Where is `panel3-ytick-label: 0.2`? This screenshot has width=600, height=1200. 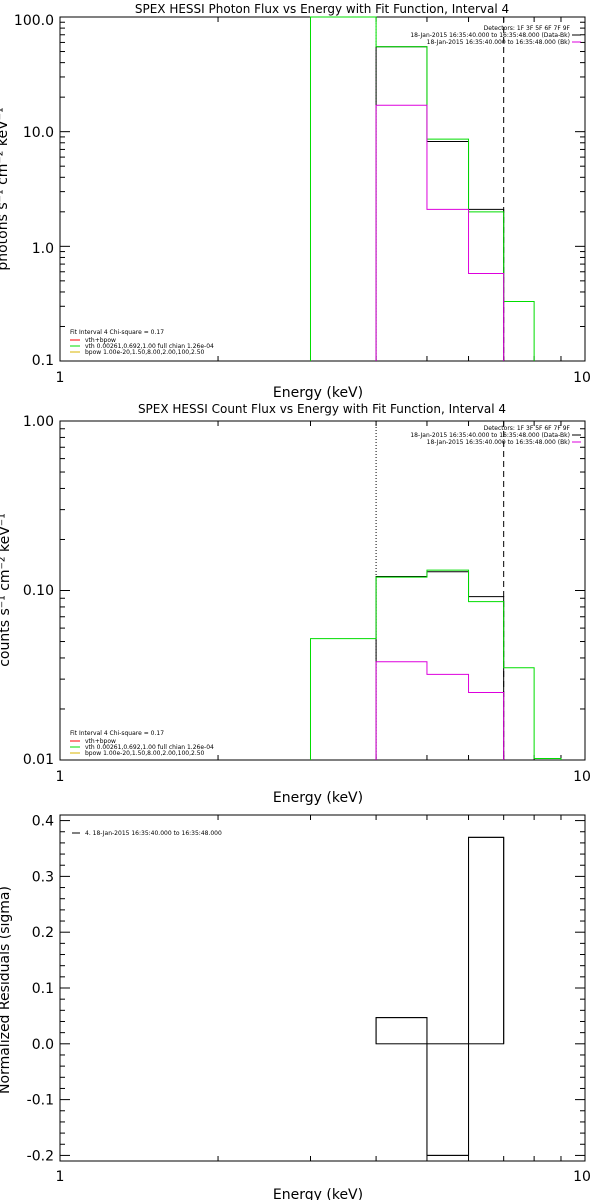 panel3-ytick-label: 0.2 is located at coordinates (43, 933).